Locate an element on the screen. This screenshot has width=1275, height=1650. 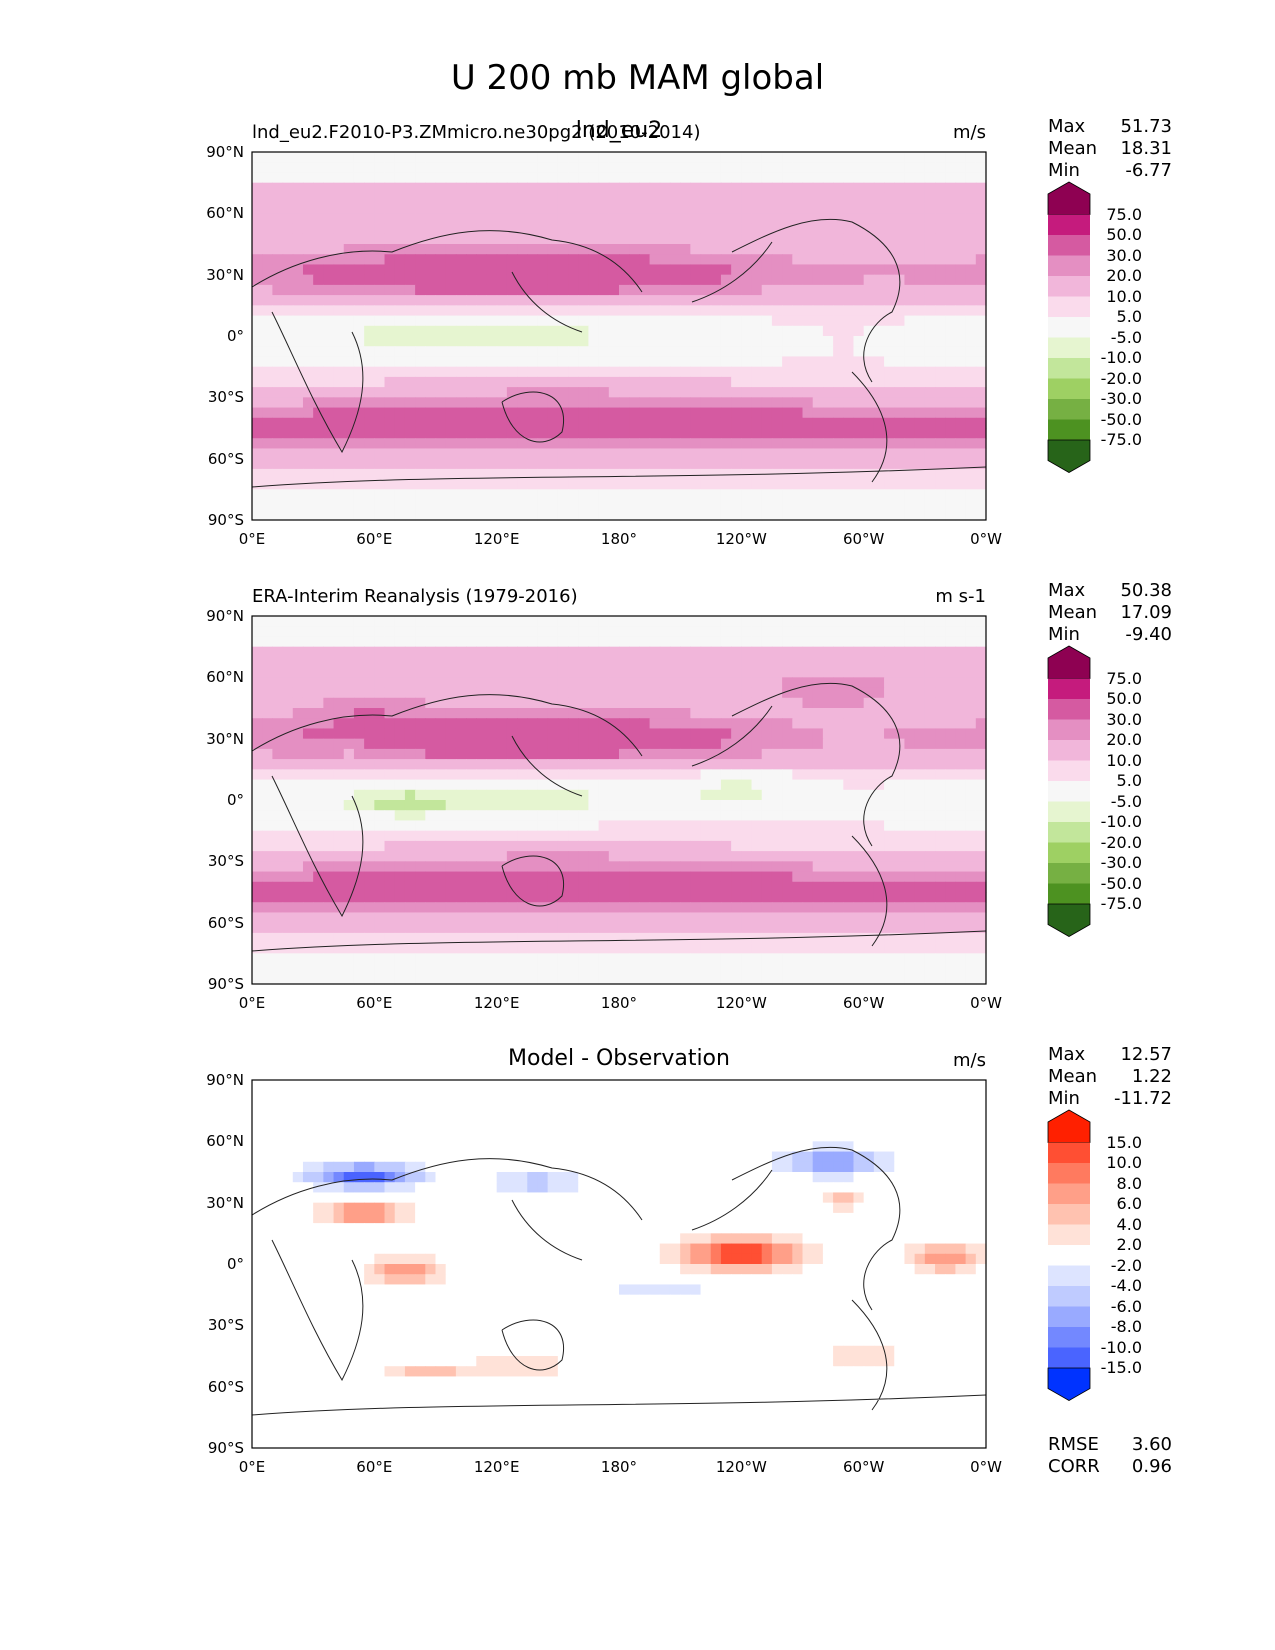
colorbar-segment is located at coordinates (1069, 409).